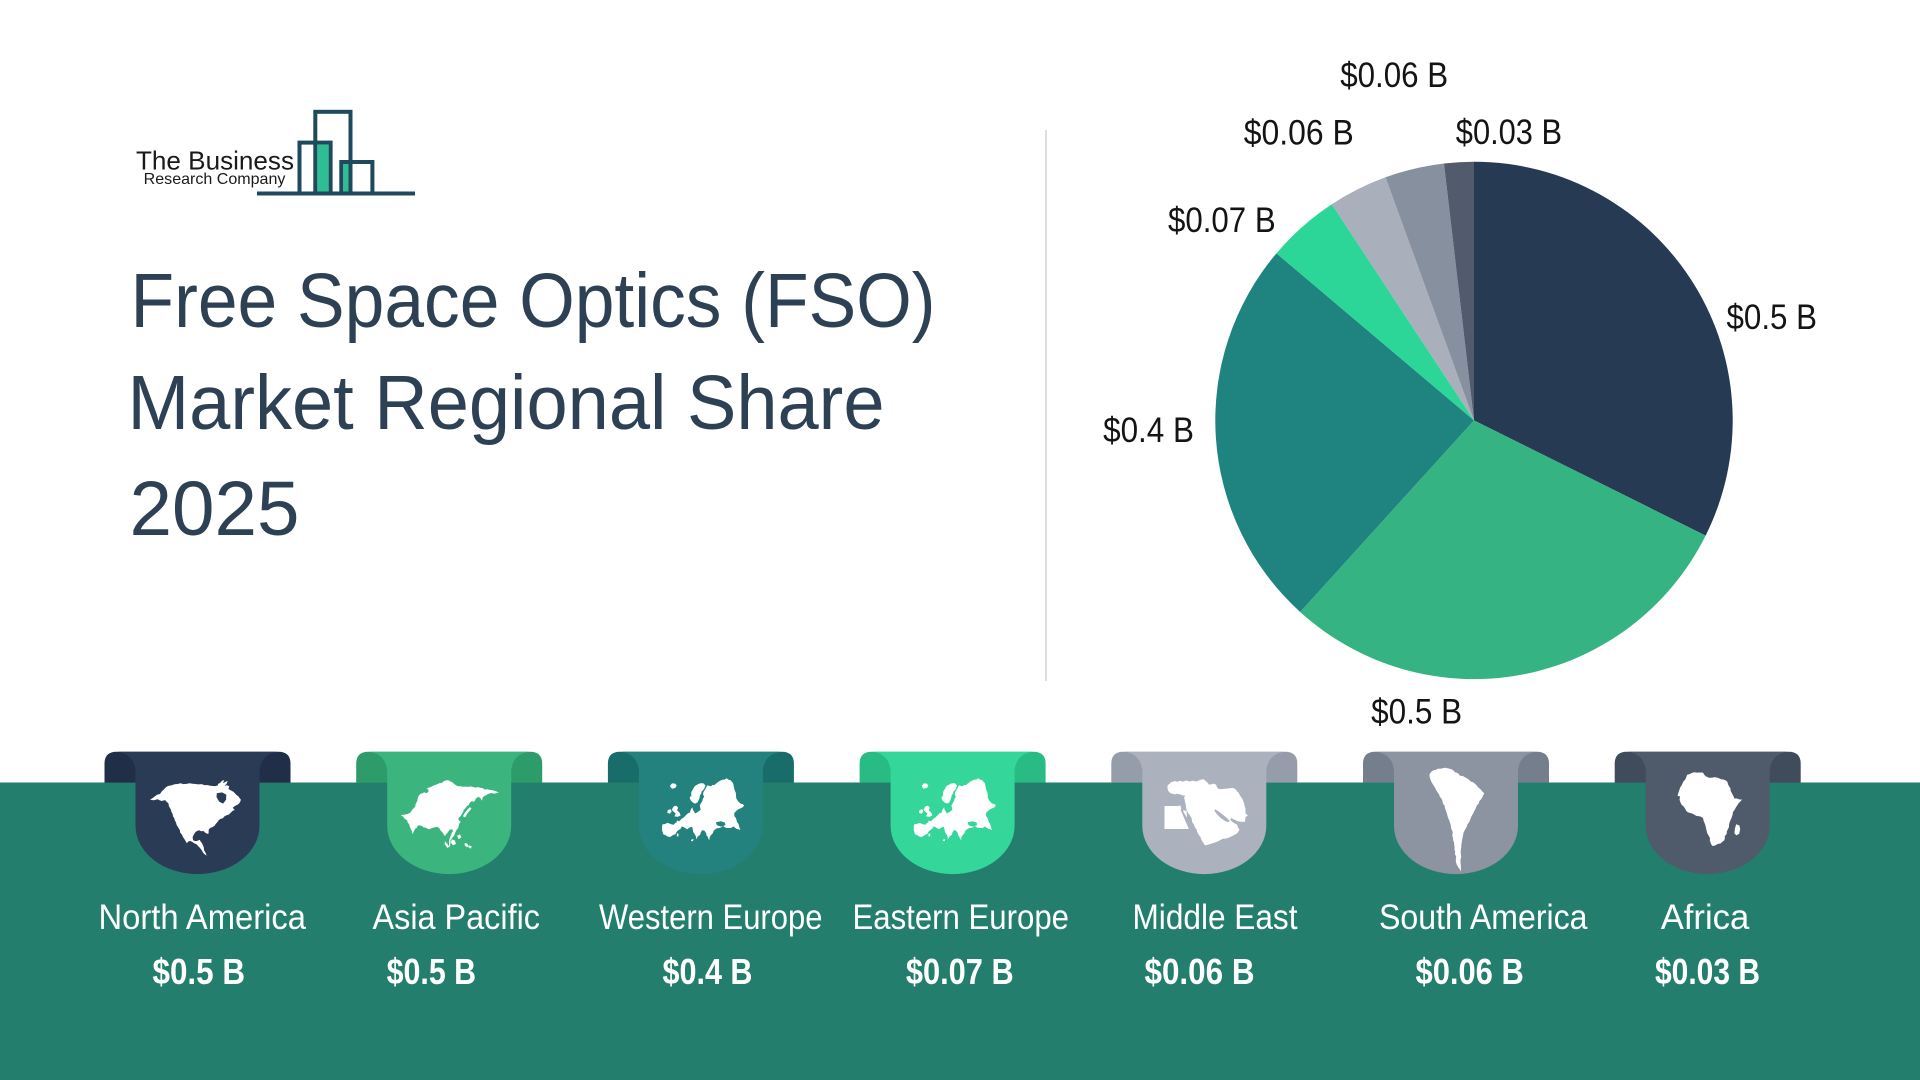 The width and height of the screenshot is (1920, 1080). What do you see at coordinates (533, 301) in the screenshot?
I see `svg-text: Free Space Optics (FSO)` at bounding box center [533, 301].